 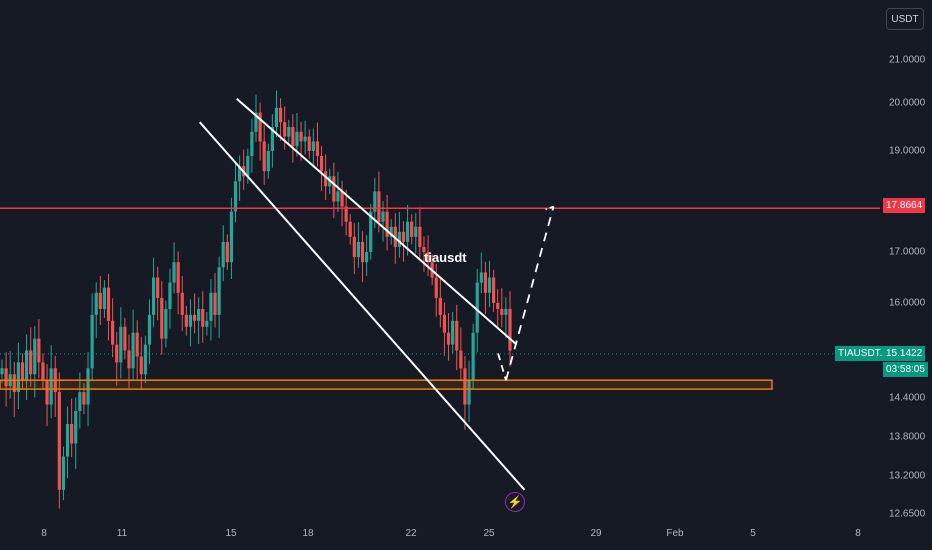 What do you see at coordinates (905, 369) in the screenshot?
I see `countdown-badge: 03:58:05` at bounding box center [905, 369].